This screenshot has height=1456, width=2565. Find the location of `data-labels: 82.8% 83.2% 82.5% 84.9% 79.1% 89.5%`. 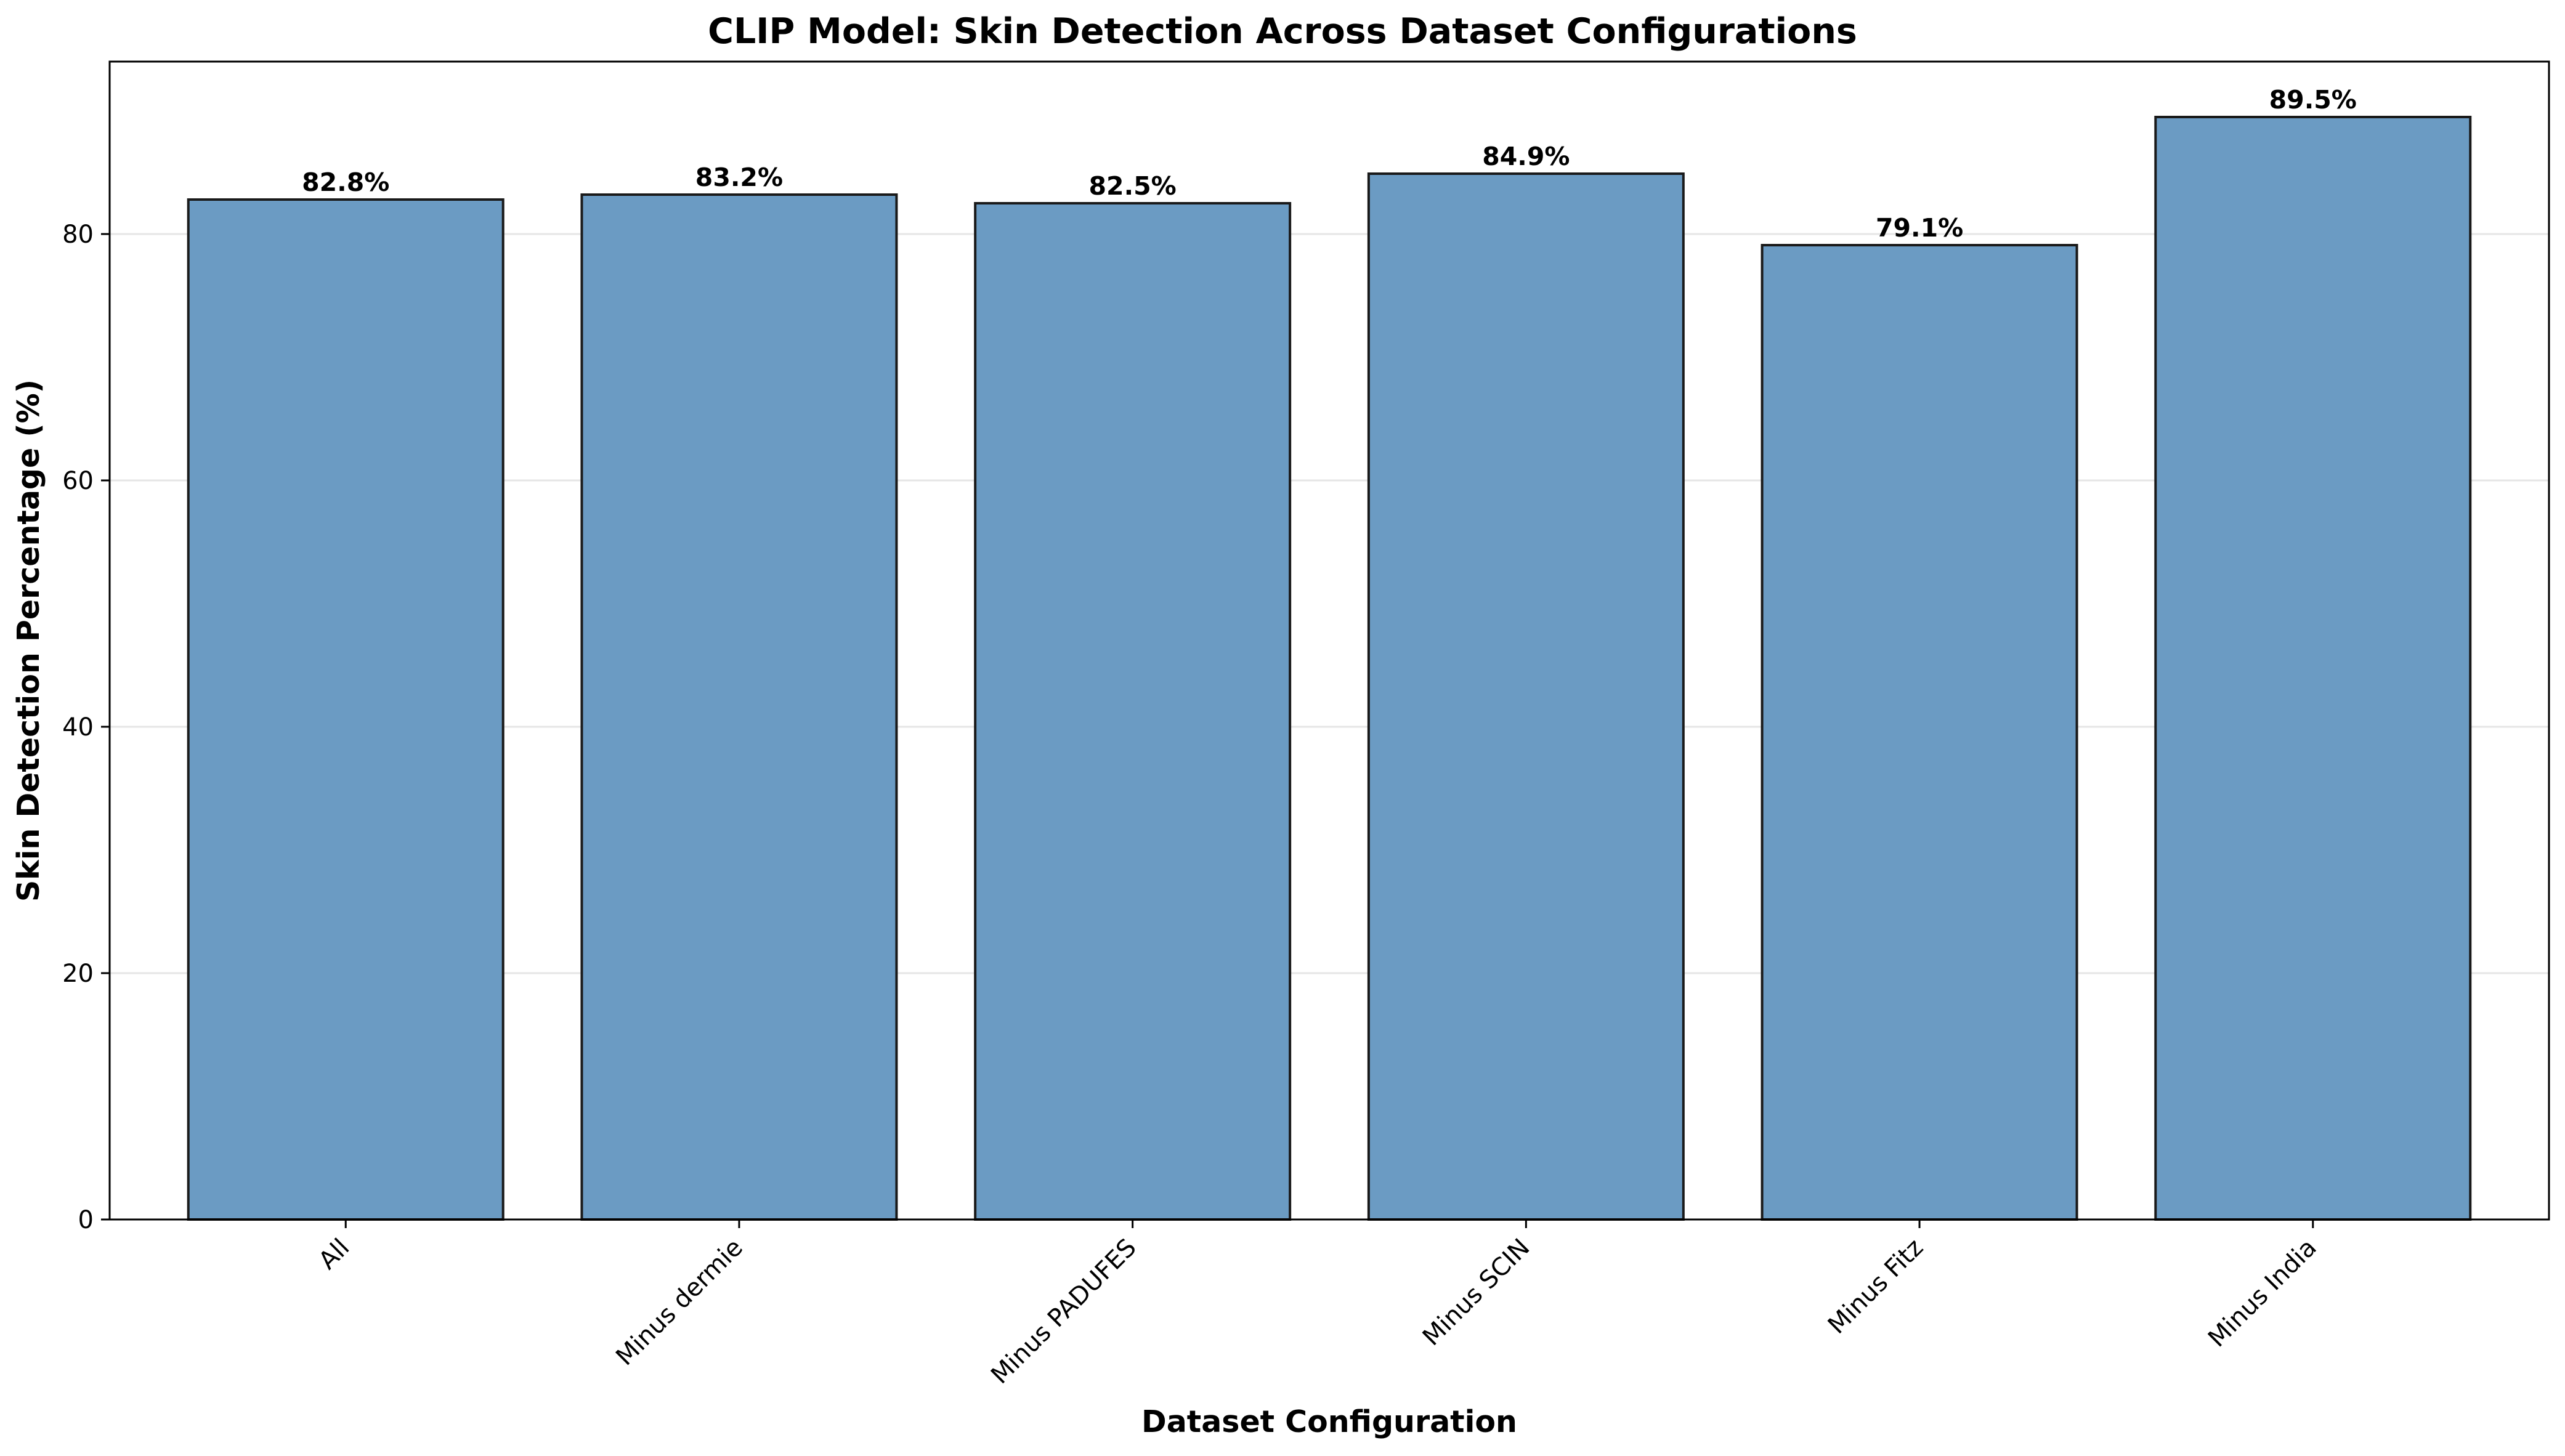

data-labels: 82.8% 83.2% 82.5% 84.9% 79.1% 89.5% is located at coordinates (1329, 164).